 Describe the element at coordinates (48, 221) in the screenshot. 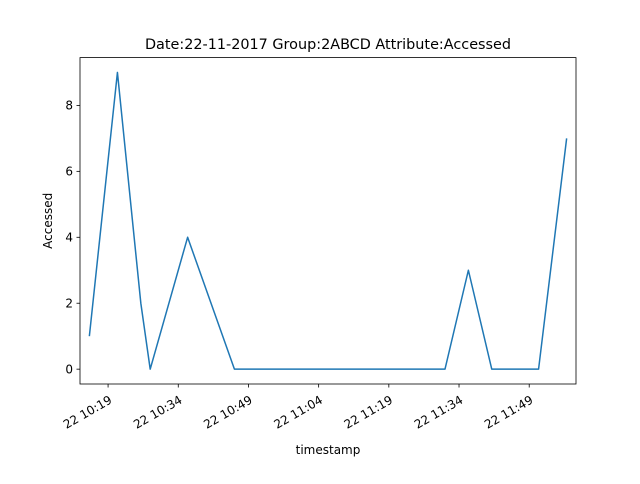

I see `y-axis-label: Accessed` at that location.